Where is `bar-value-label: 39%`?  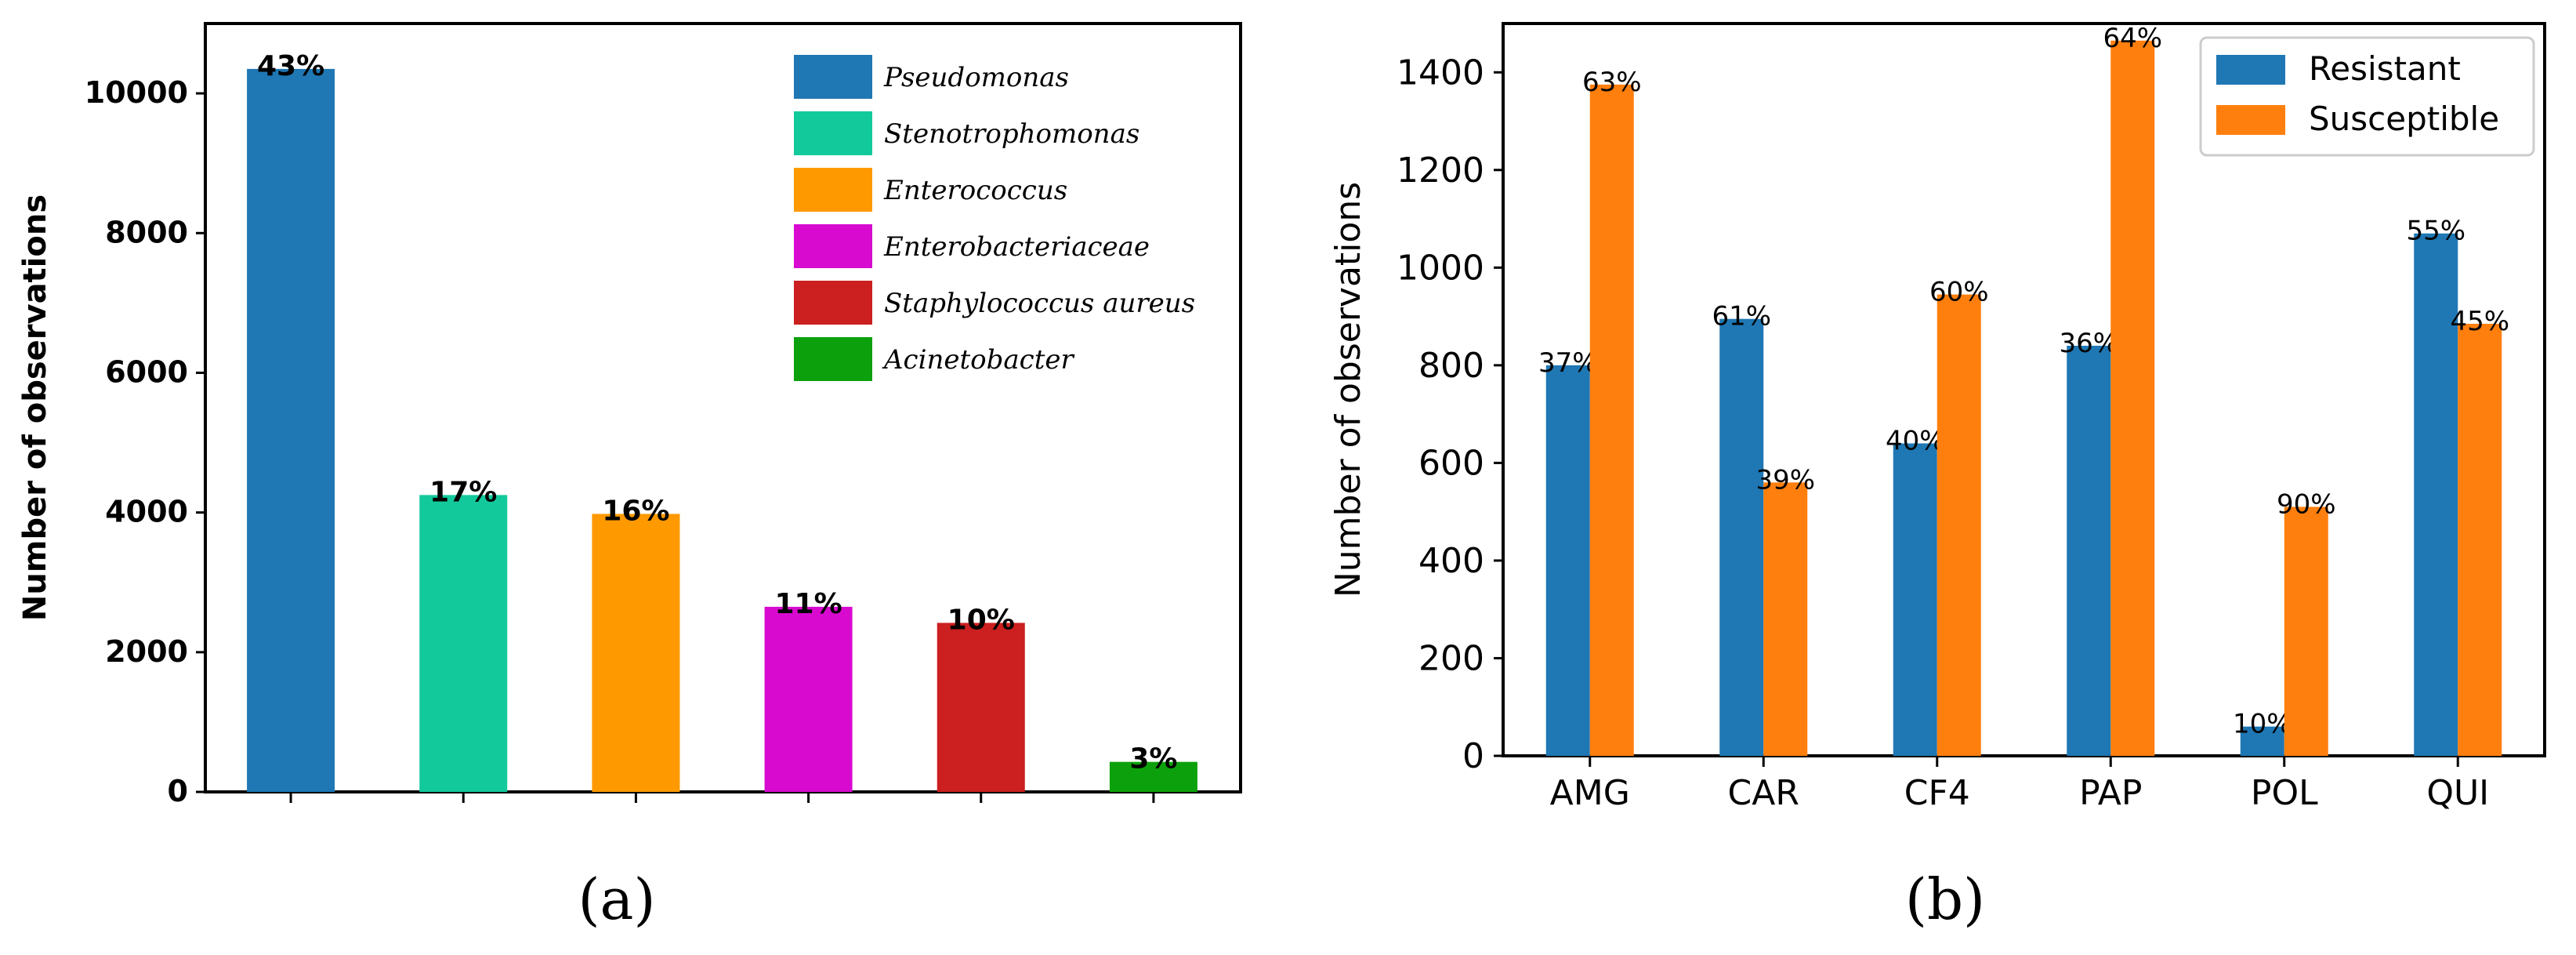 bar-value-label: 39% is located at coordinates (1785, 480).